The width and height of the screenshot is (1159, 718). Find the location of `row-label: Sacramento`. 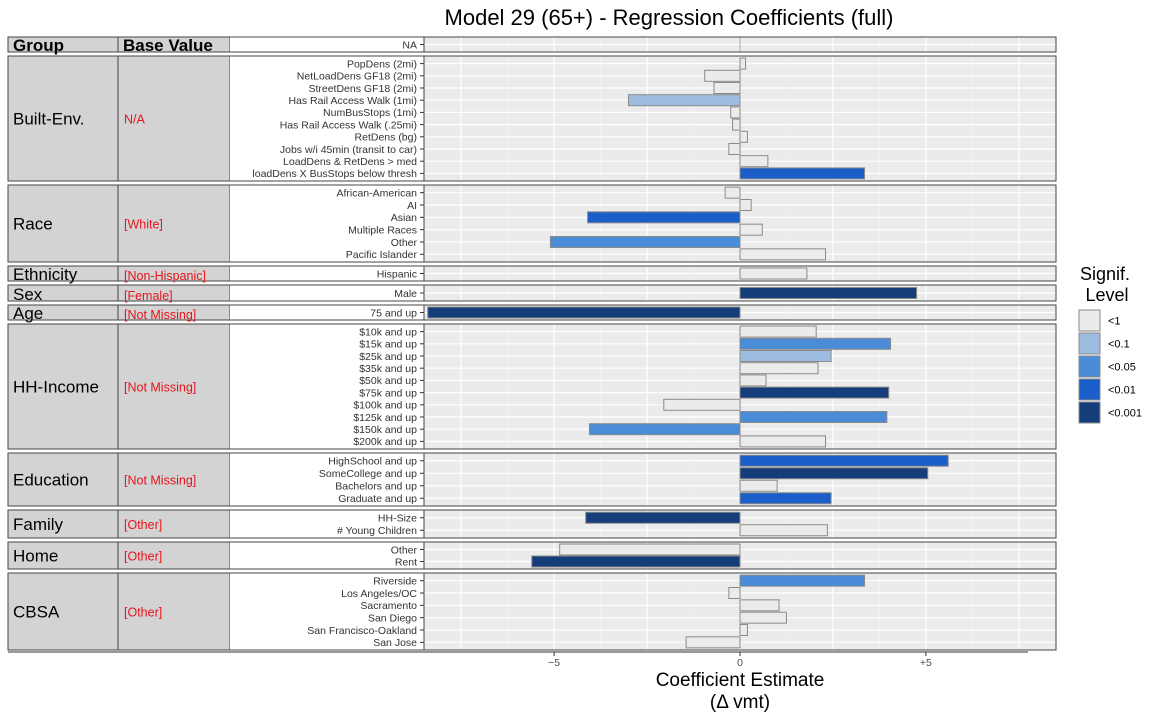

row-label: Sacramento is located at coordinates (388, 606).